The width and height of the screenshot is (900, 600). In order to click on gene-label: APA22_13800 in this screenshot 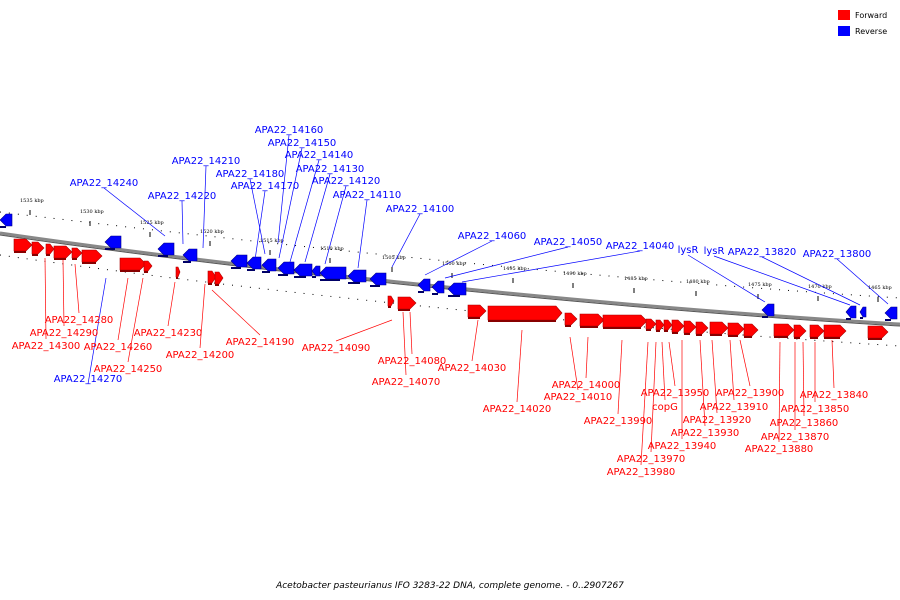, I will do `click(837, 254)`.